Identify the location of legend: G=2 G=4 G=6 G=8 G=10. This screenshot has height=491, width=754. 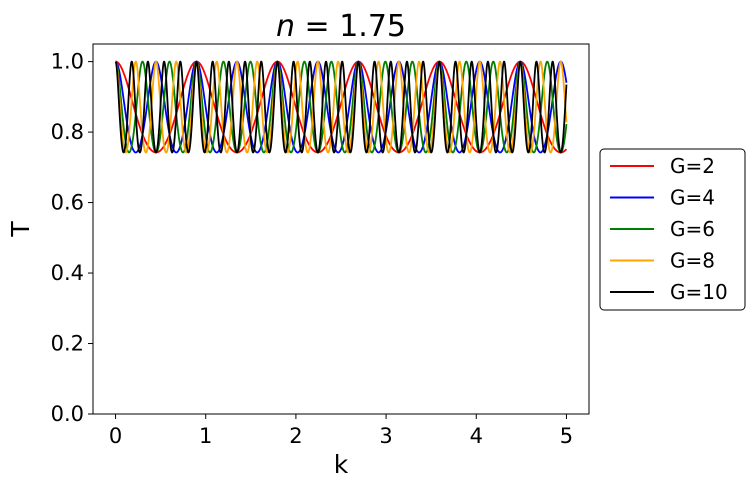
(672, 229).